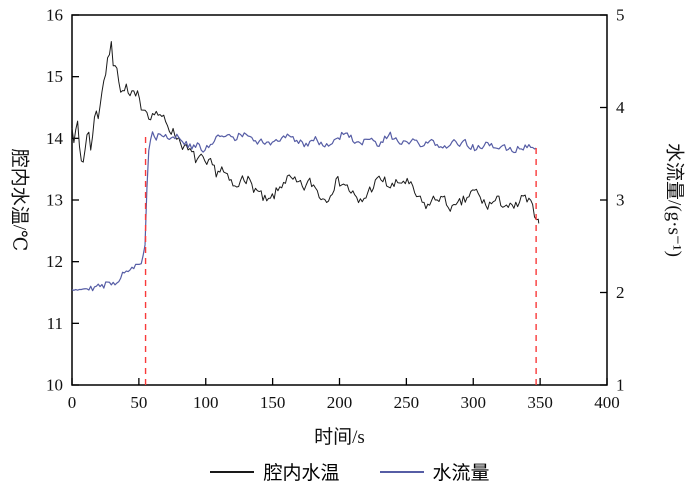 The width and height of the screenshot is (700, 493). I want to click on x-axis-title: 时间/s, so click(339, 437).